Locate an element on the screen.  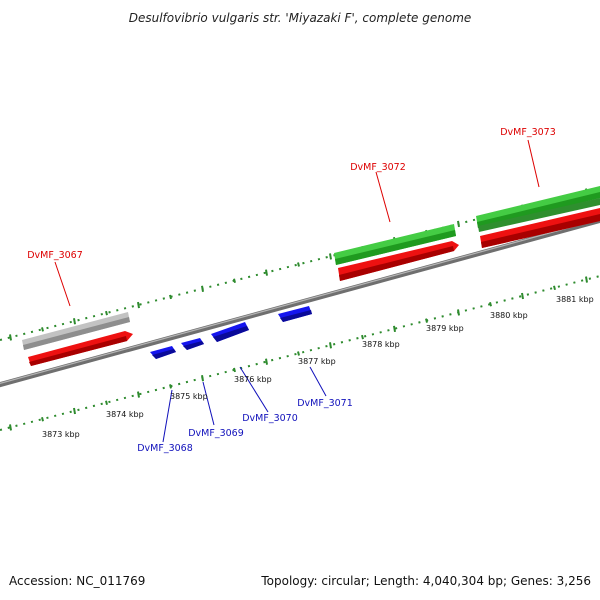
gene-label-dvmf-3069: DvMF_3069 is located at coordinates (216, 433).